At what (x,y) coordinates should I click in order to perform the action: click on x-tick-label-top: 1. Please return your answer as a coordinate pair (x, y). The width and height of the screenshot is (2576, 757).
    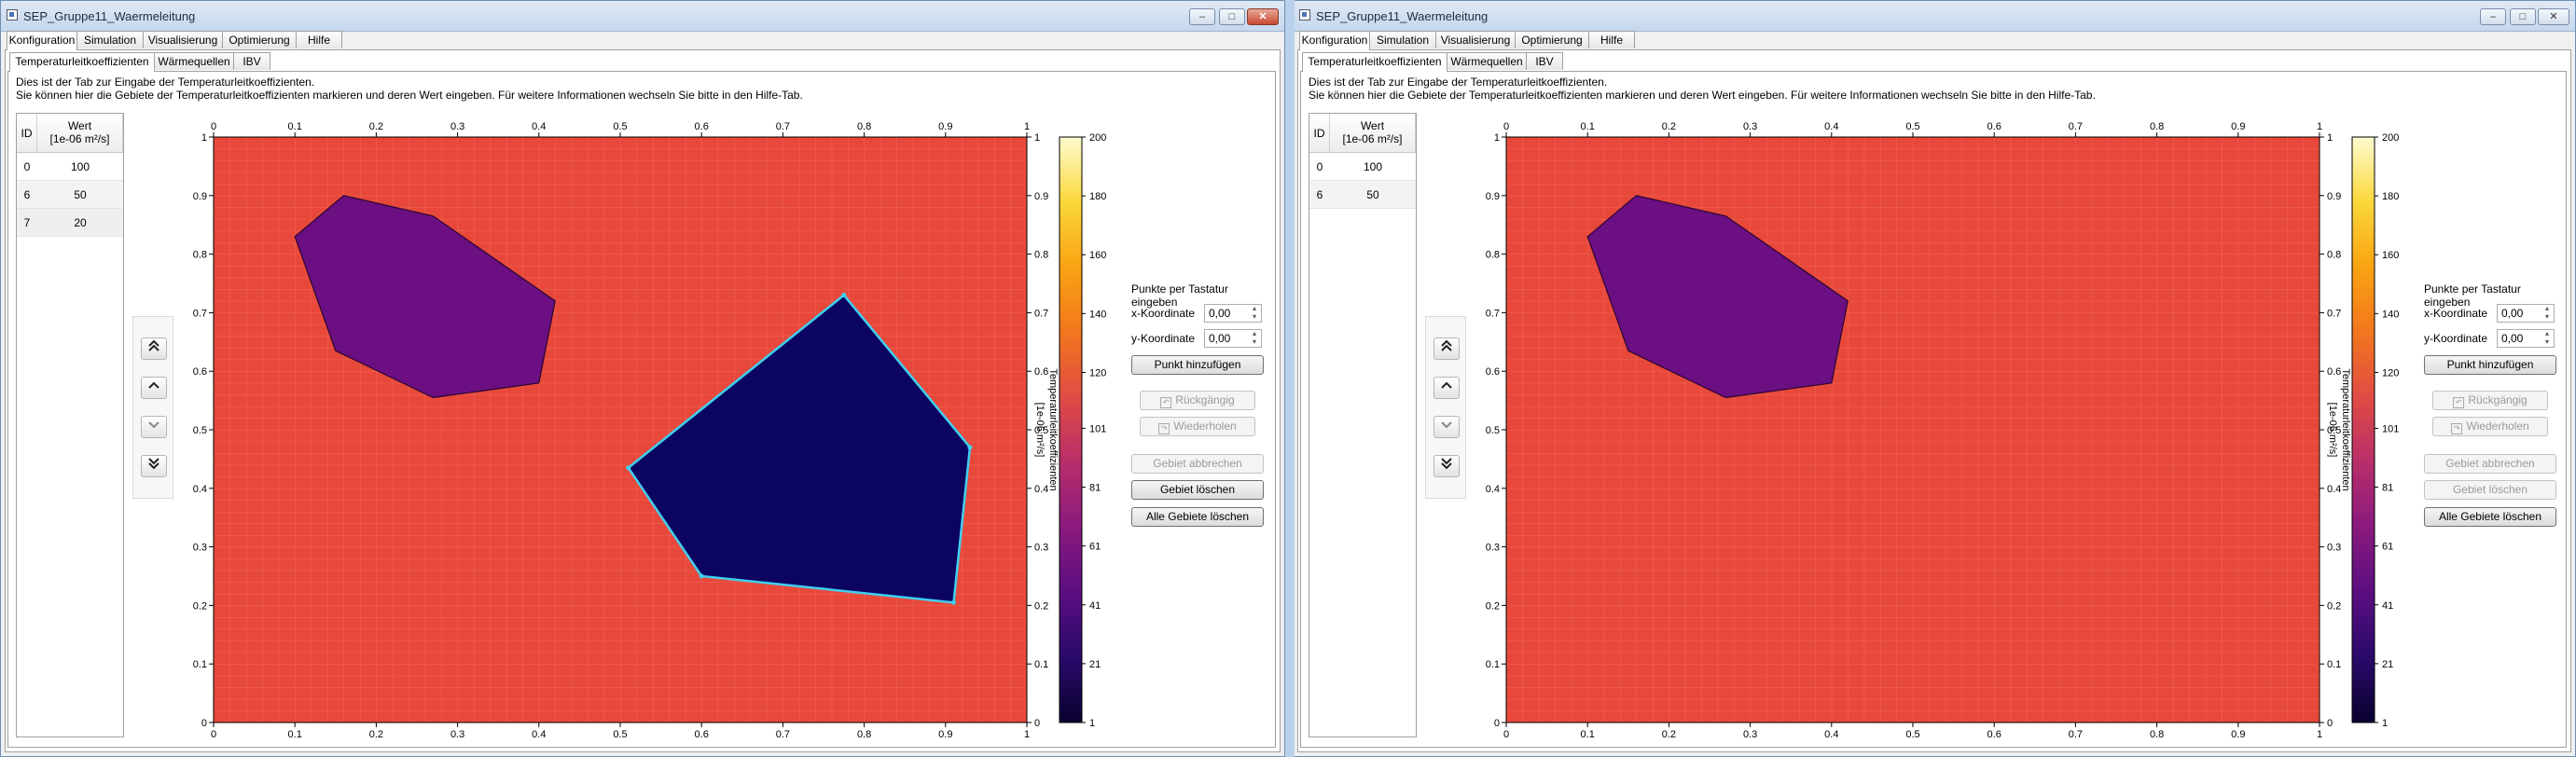
    Looking at the image, I should click on (1027, 126).